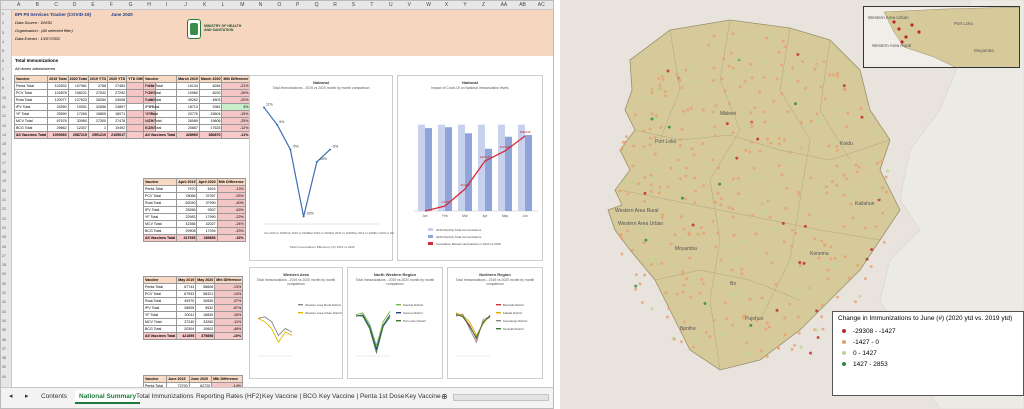 This screenshot has height=409, width=1024. I want to click on table-cell: 10134, so click(188, 86).